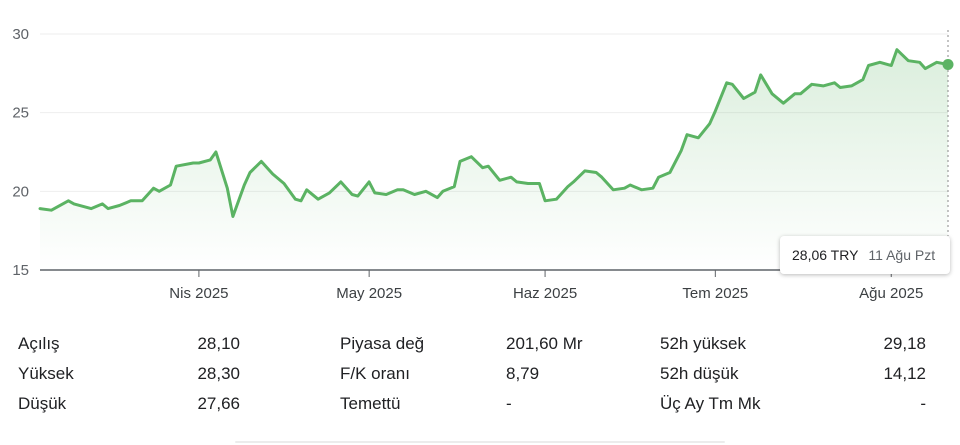 Image resolution: width=960 pixels, height=445 pixels. Describe the element at coordinates (382, 343) in the screenshot. I see `stat-label-market-cap: Piyasa değ` at that location.